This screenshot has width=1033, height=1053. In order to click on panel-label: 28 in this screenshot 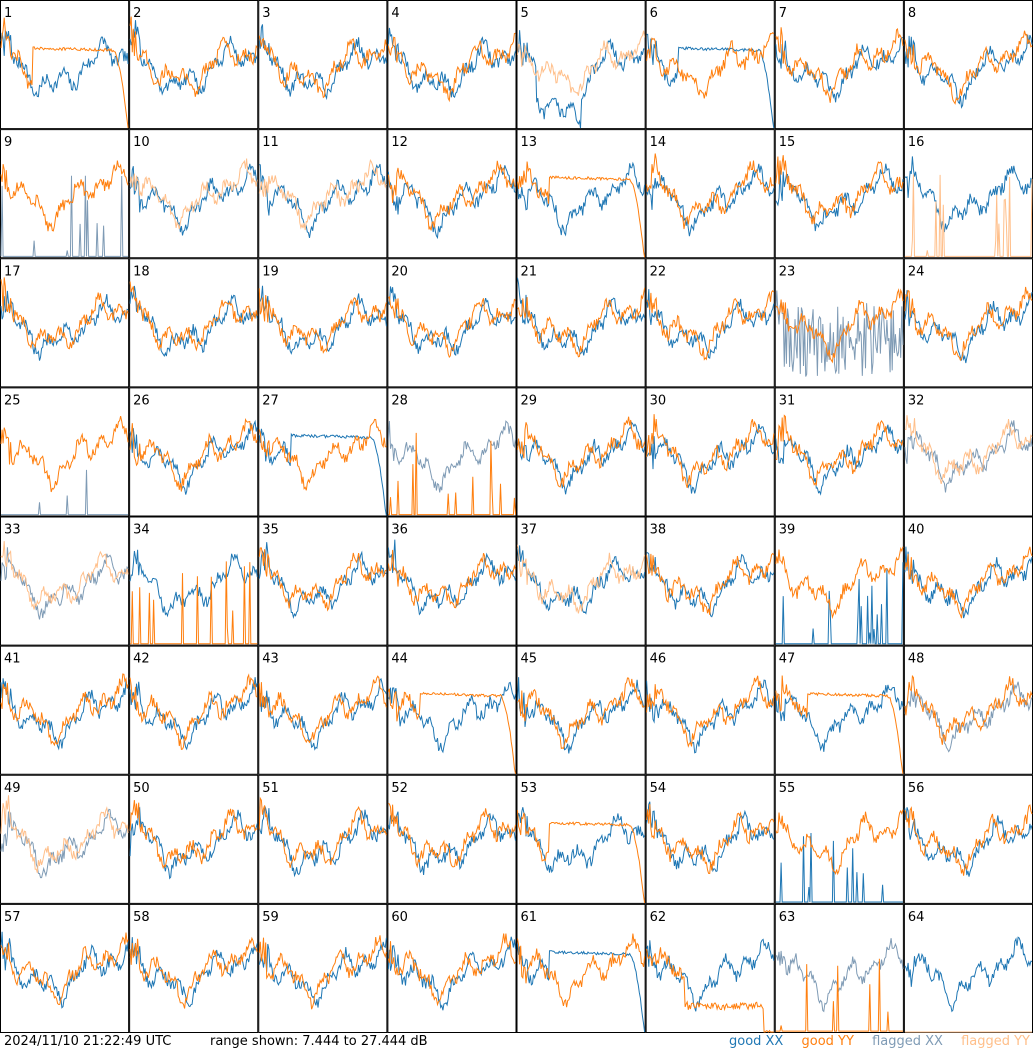, I will do `click(399, 400)`.